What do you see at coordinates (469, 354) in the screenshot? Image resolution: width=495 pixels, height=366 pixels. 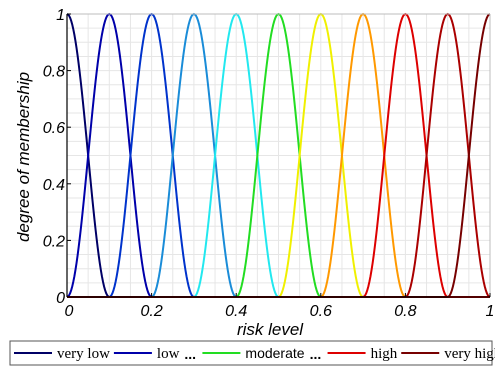 I see `legend-label: very high` at bounding box center [469, 354].